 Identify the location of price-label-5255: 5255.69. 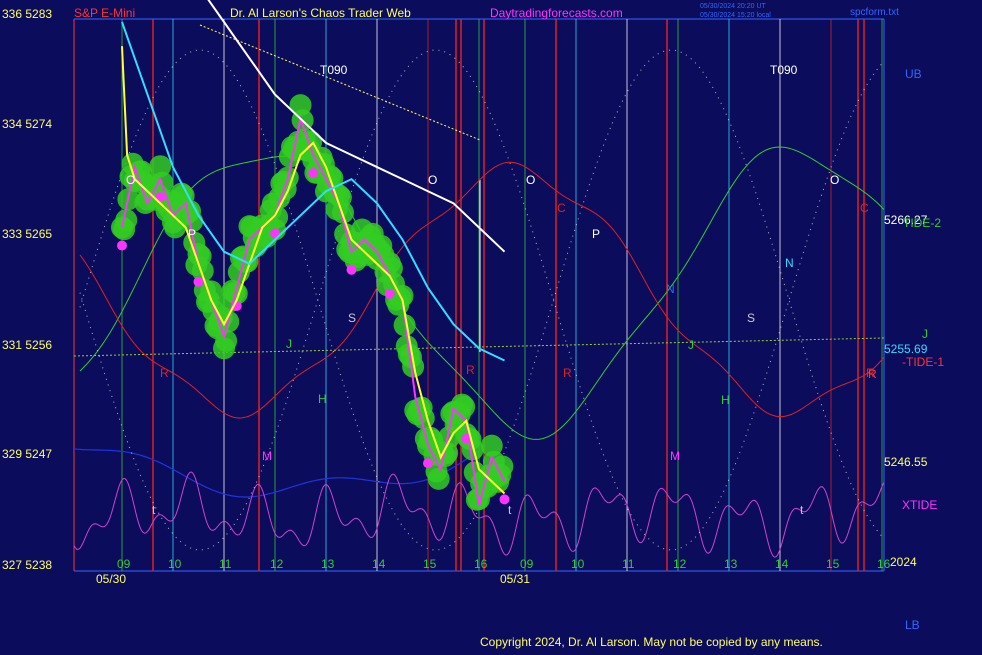
(906, 349).